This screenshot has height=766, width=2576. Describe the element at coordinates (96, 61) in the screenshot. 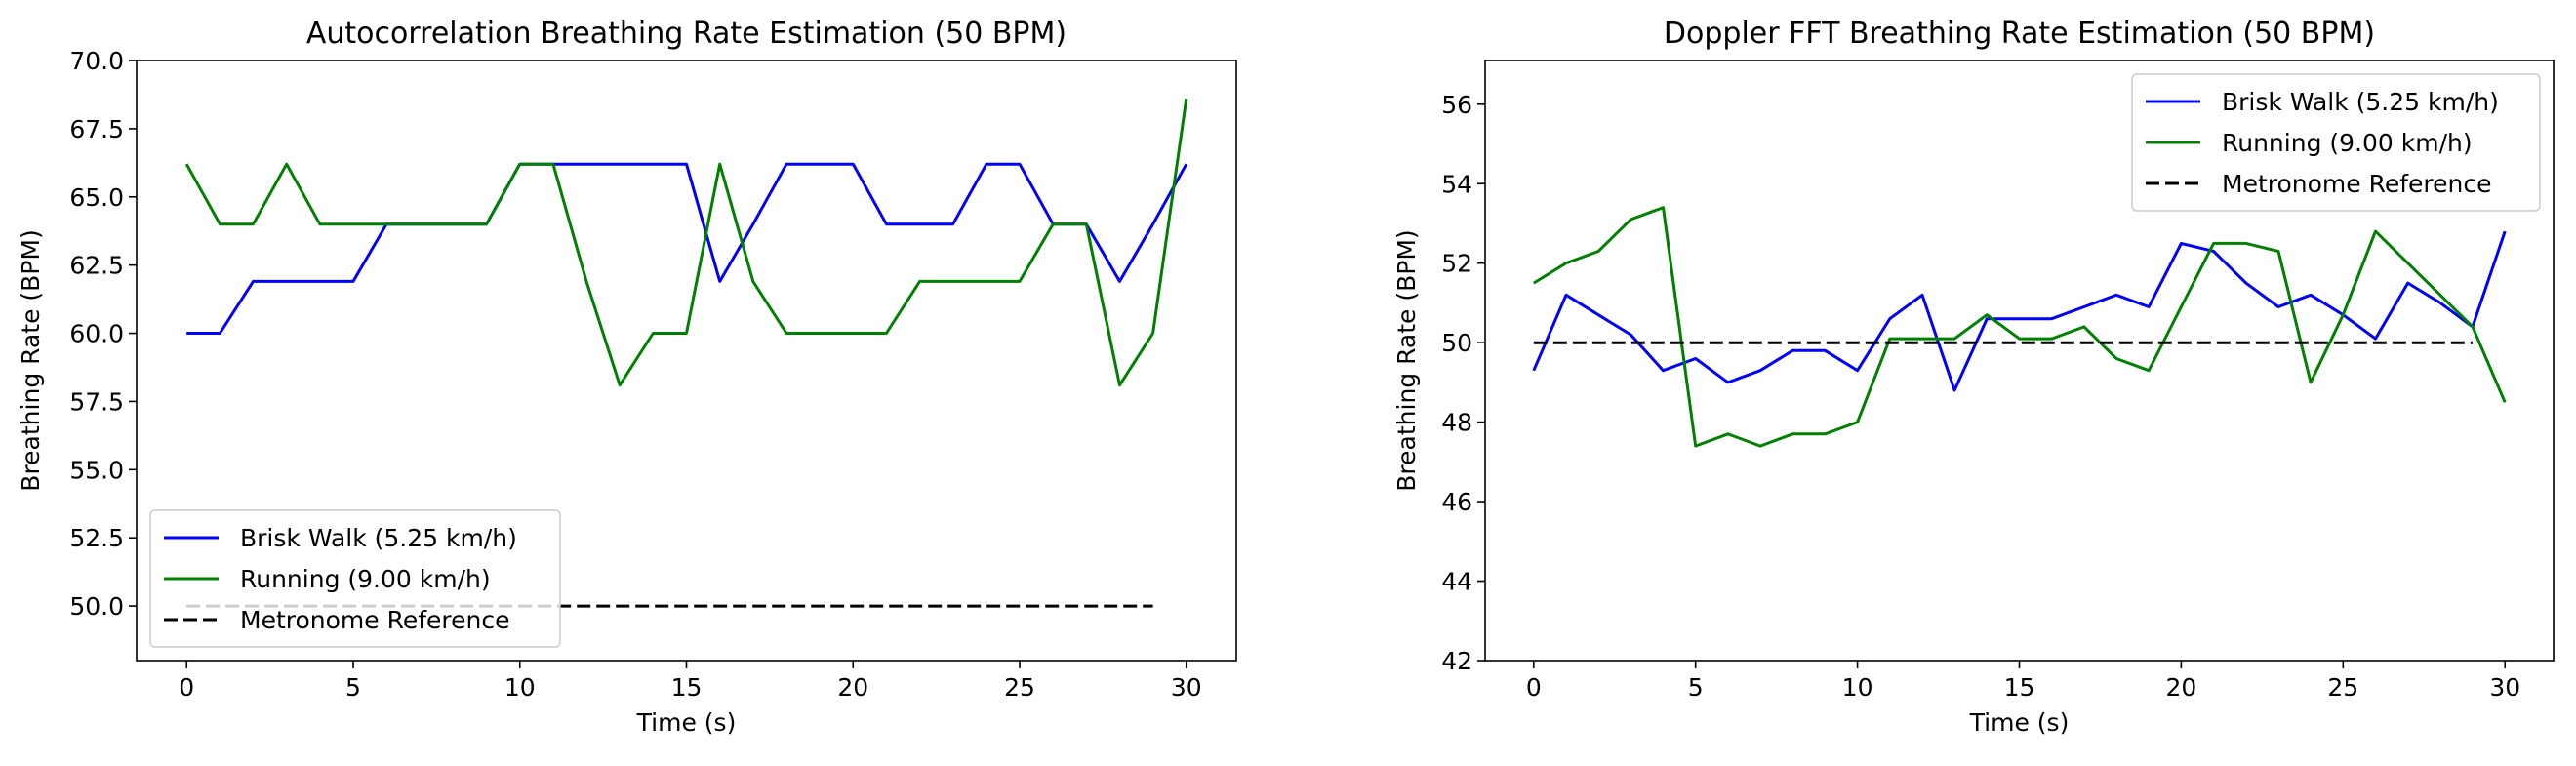

I see `y-tick-label: 70.0` at that location.